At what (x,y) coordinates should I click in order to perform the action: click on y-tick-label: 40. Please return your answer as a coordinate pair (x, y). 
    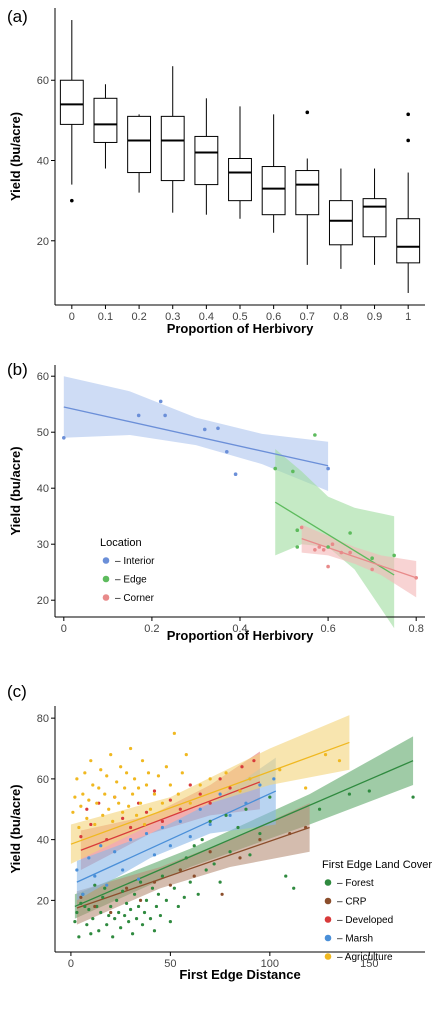
    Looking at the image, I should click on (43, 162).